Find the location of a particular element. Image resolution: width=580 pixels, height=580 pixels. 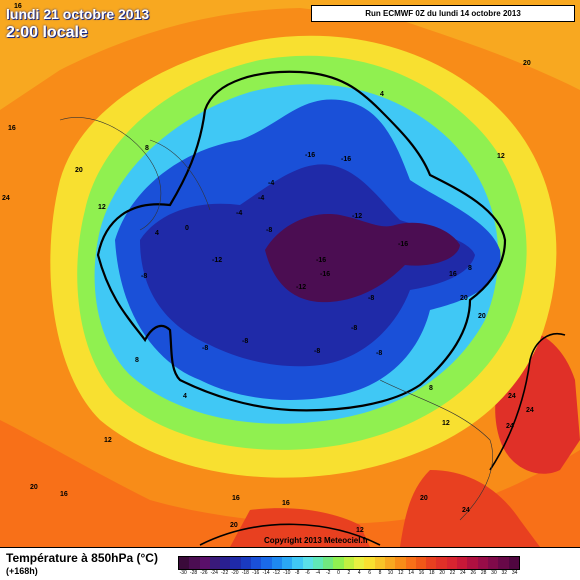

scale-label: 28 is located at coordinates (483, 573).